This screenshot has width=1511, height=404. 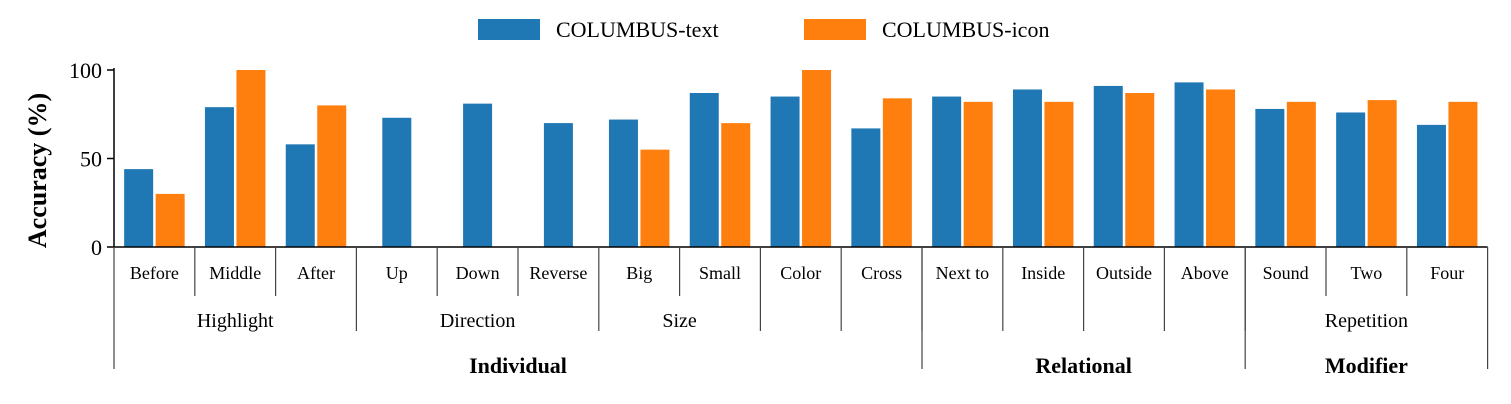 What do you see at coordinates (397, 273) in the screenshot?
I see `x-tick-label-up: Up` at bounding box center [397, 273].